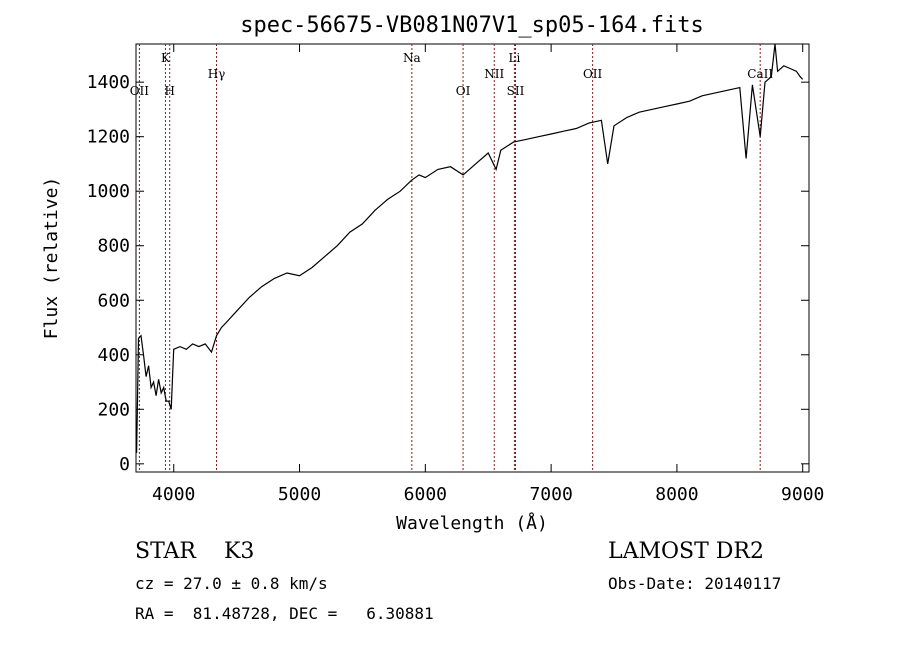  What do you see at coordinates (472, 25) in the screenshot?
I see `chart-title: spec-56675-VB081N07V1_sp05-164.fits` at bounding box center [472, 25].